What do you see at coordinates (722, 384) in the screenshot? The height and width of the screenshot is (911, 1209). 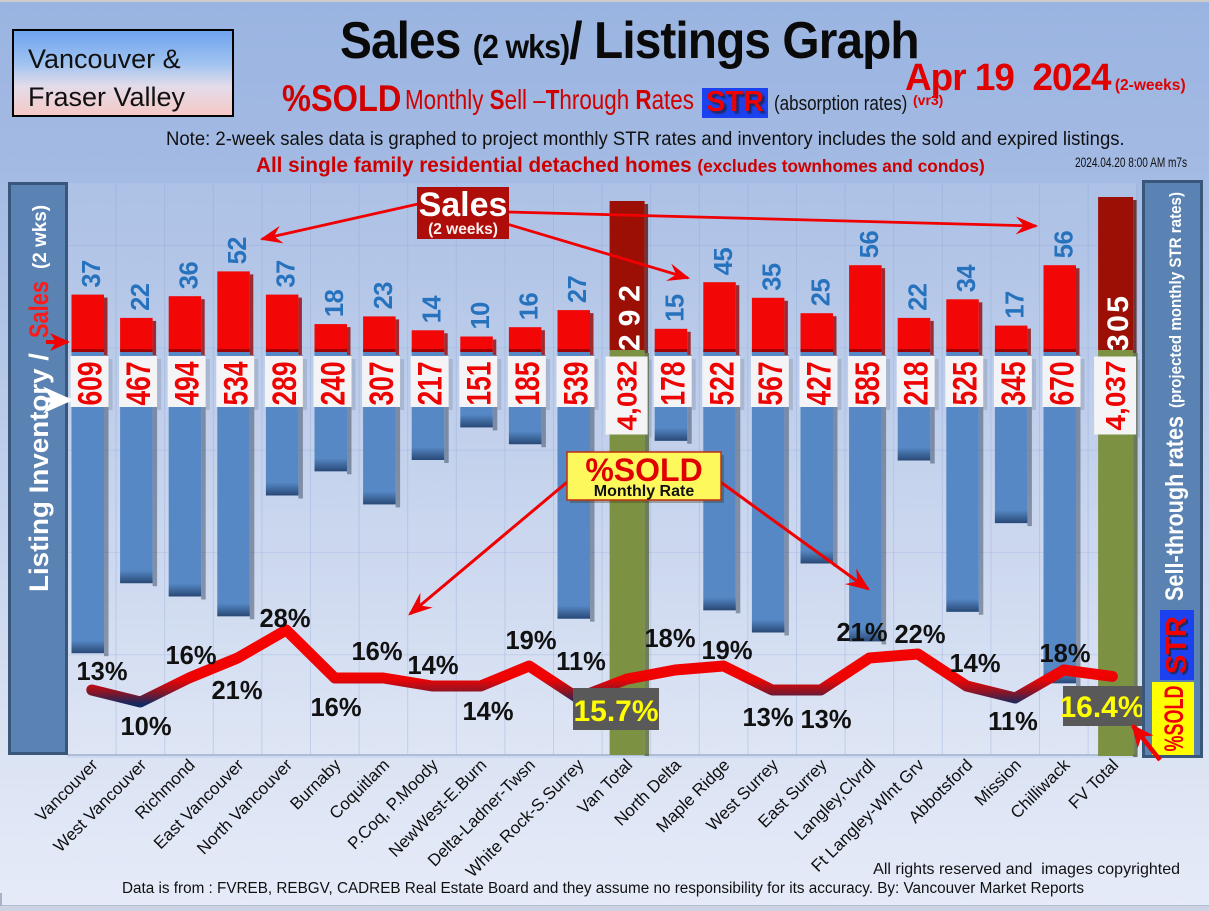 I see `svg-text: 522` at bounding box center [722, 384].